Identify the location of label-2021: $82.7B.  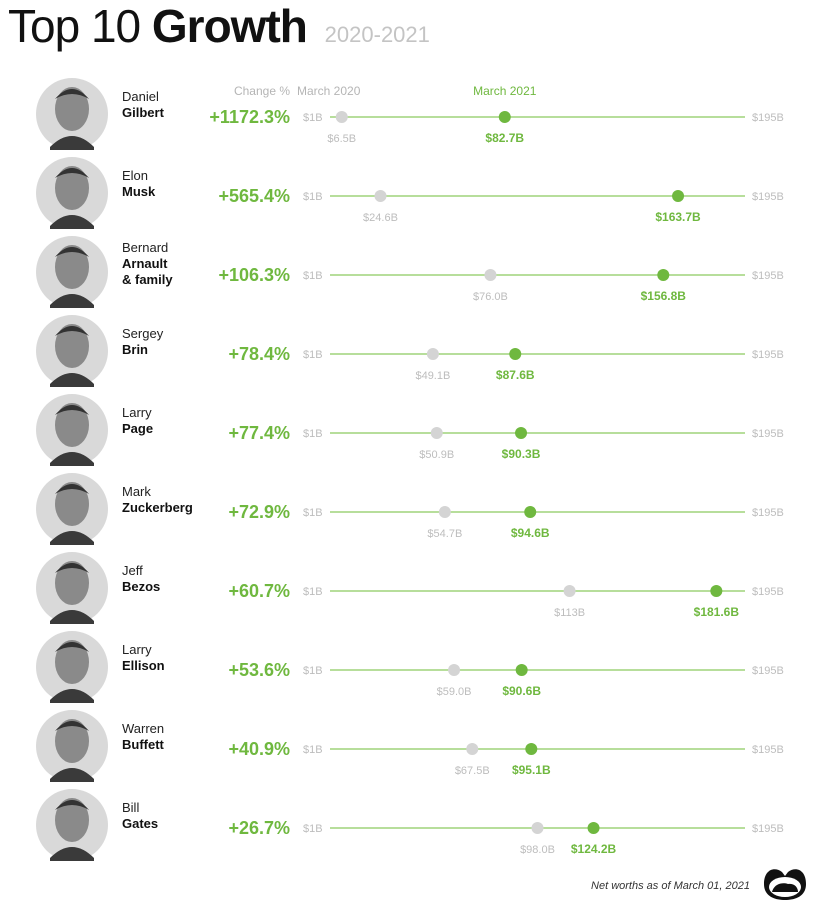
(504, 138).